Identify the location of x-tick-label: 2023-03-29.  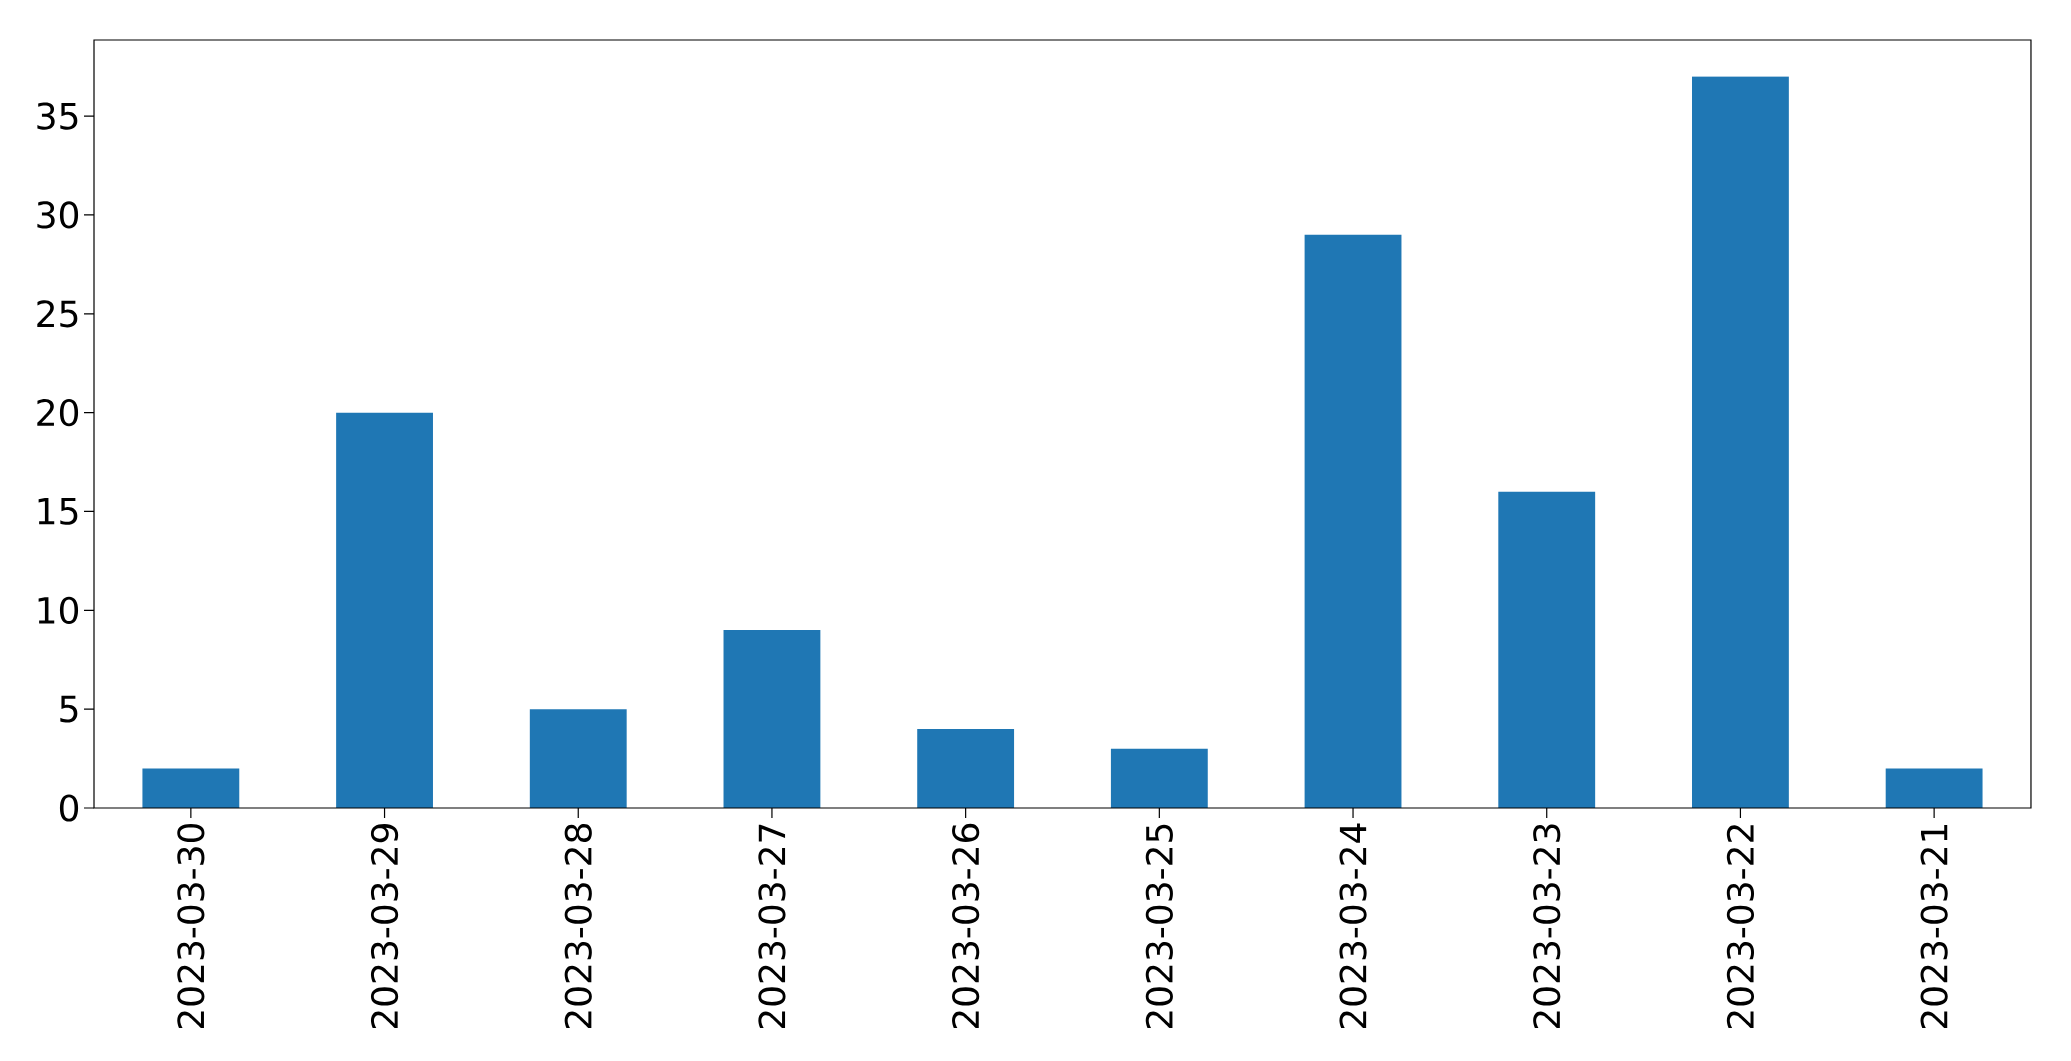
(384, 926).